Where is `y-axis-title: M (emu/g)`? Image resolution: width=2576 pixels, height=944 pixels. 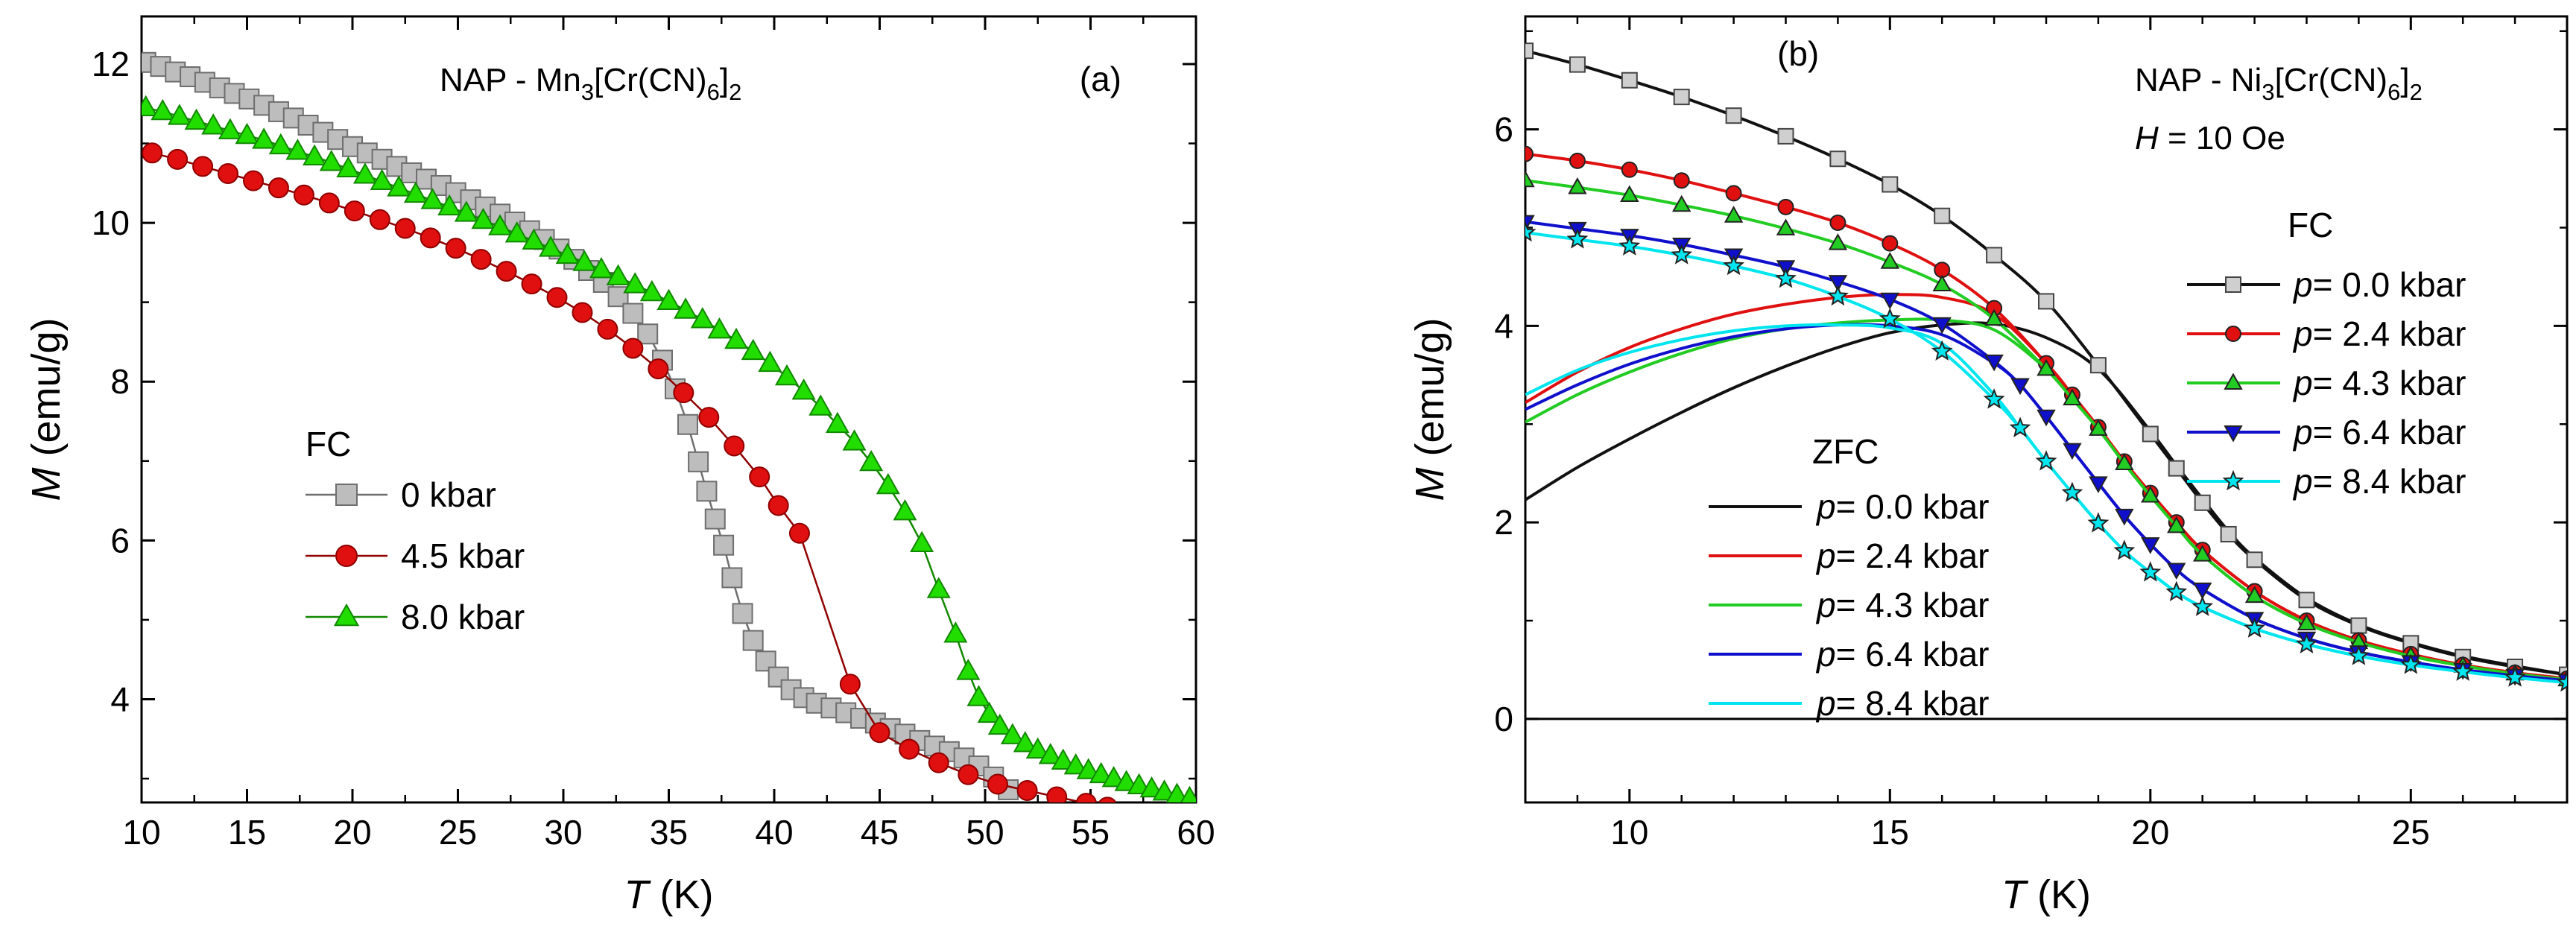
y-axis-title: M (emu/g) is located at coordinates (46, 409).